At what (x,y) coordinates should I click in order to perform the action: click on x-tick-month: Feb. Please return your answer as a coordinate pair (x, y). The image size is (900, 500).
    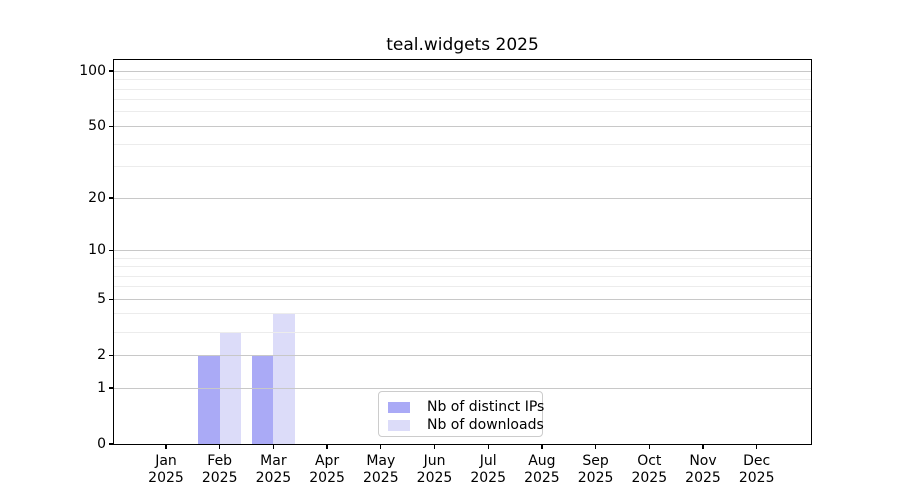
    Looking at the image, I should click on (220, 461).